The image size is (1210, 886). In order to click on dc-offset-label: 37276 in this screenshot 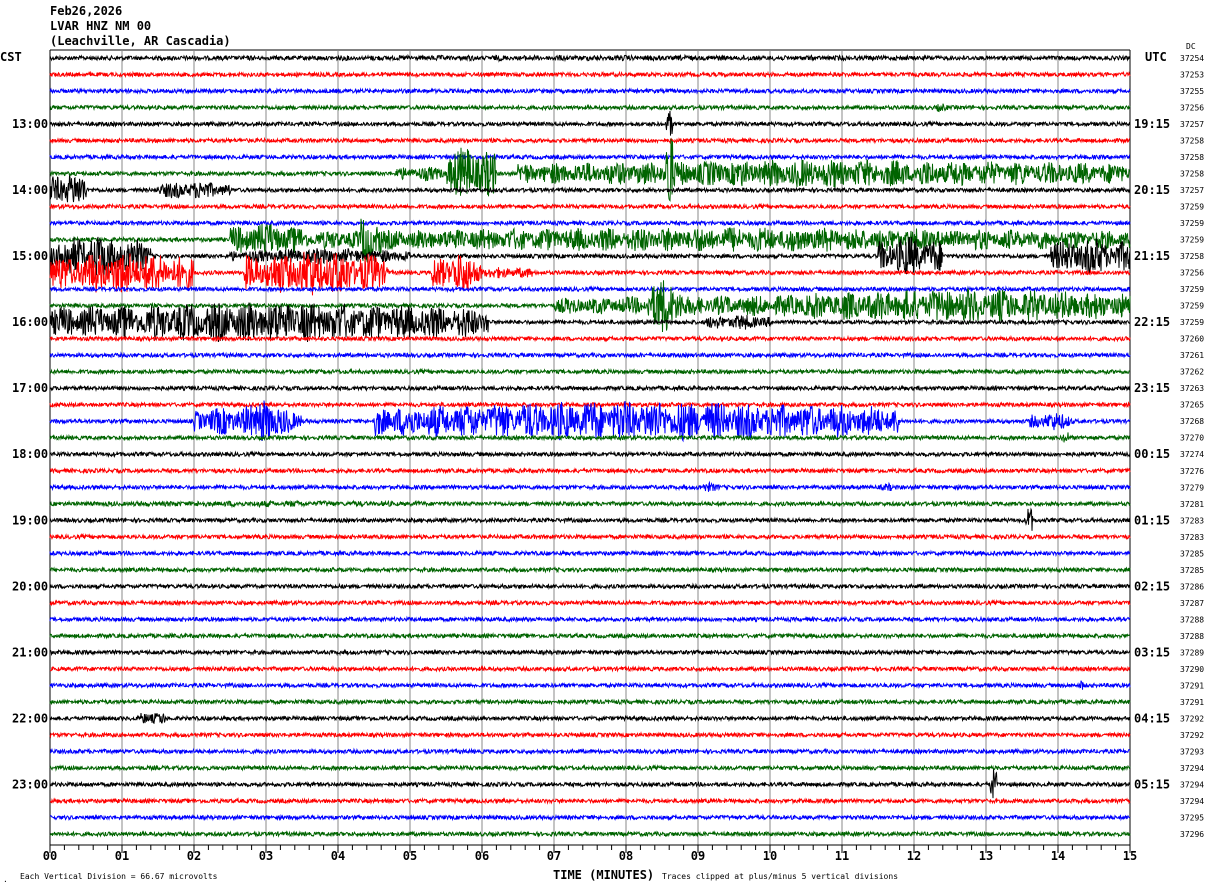, I will do `click(1192, 471)`.